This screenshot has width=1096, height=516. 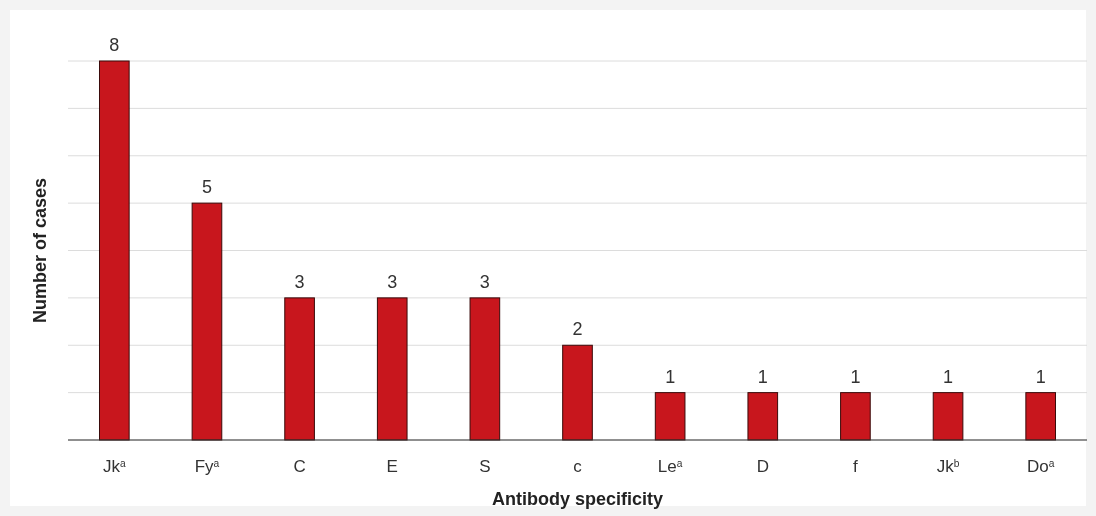 I want to click on x-tick-label: C, so click(x=299, y=466).